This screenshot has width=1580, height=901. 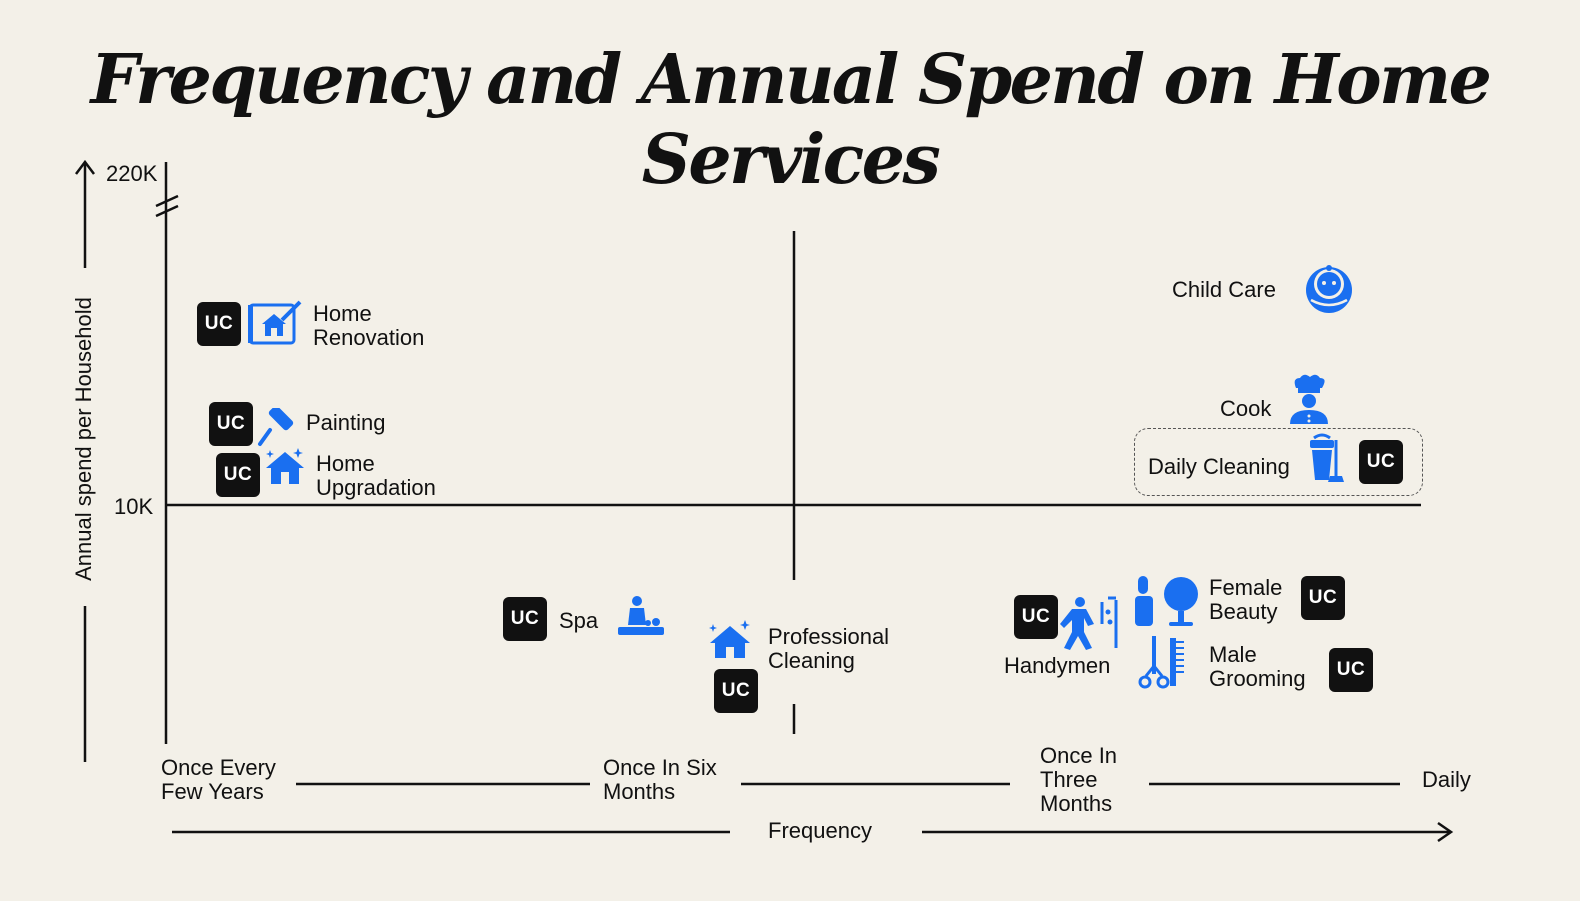 I want to click on x-tick-daily: Daily, so click(x=1446, y=779).